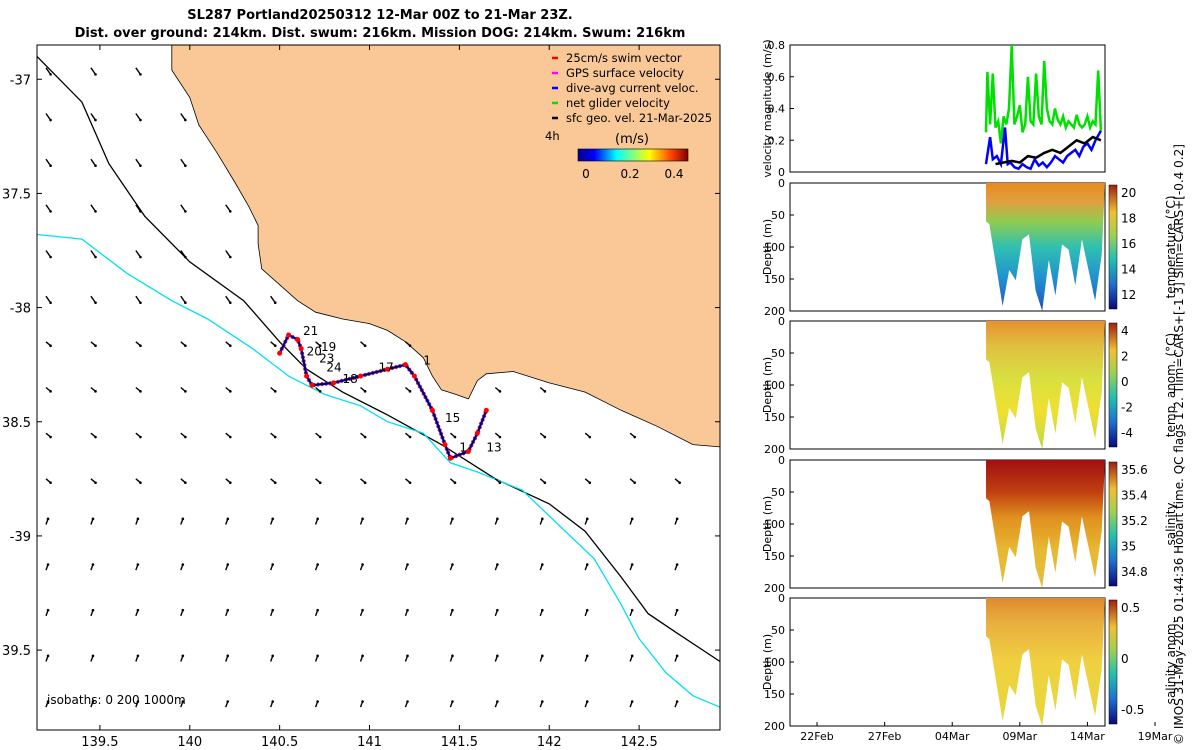  What do you see at coordinates (1134, 496) in the screenshot?
I see `colorbar-tick-label: 35.4` at bounding box center [1134, 496].